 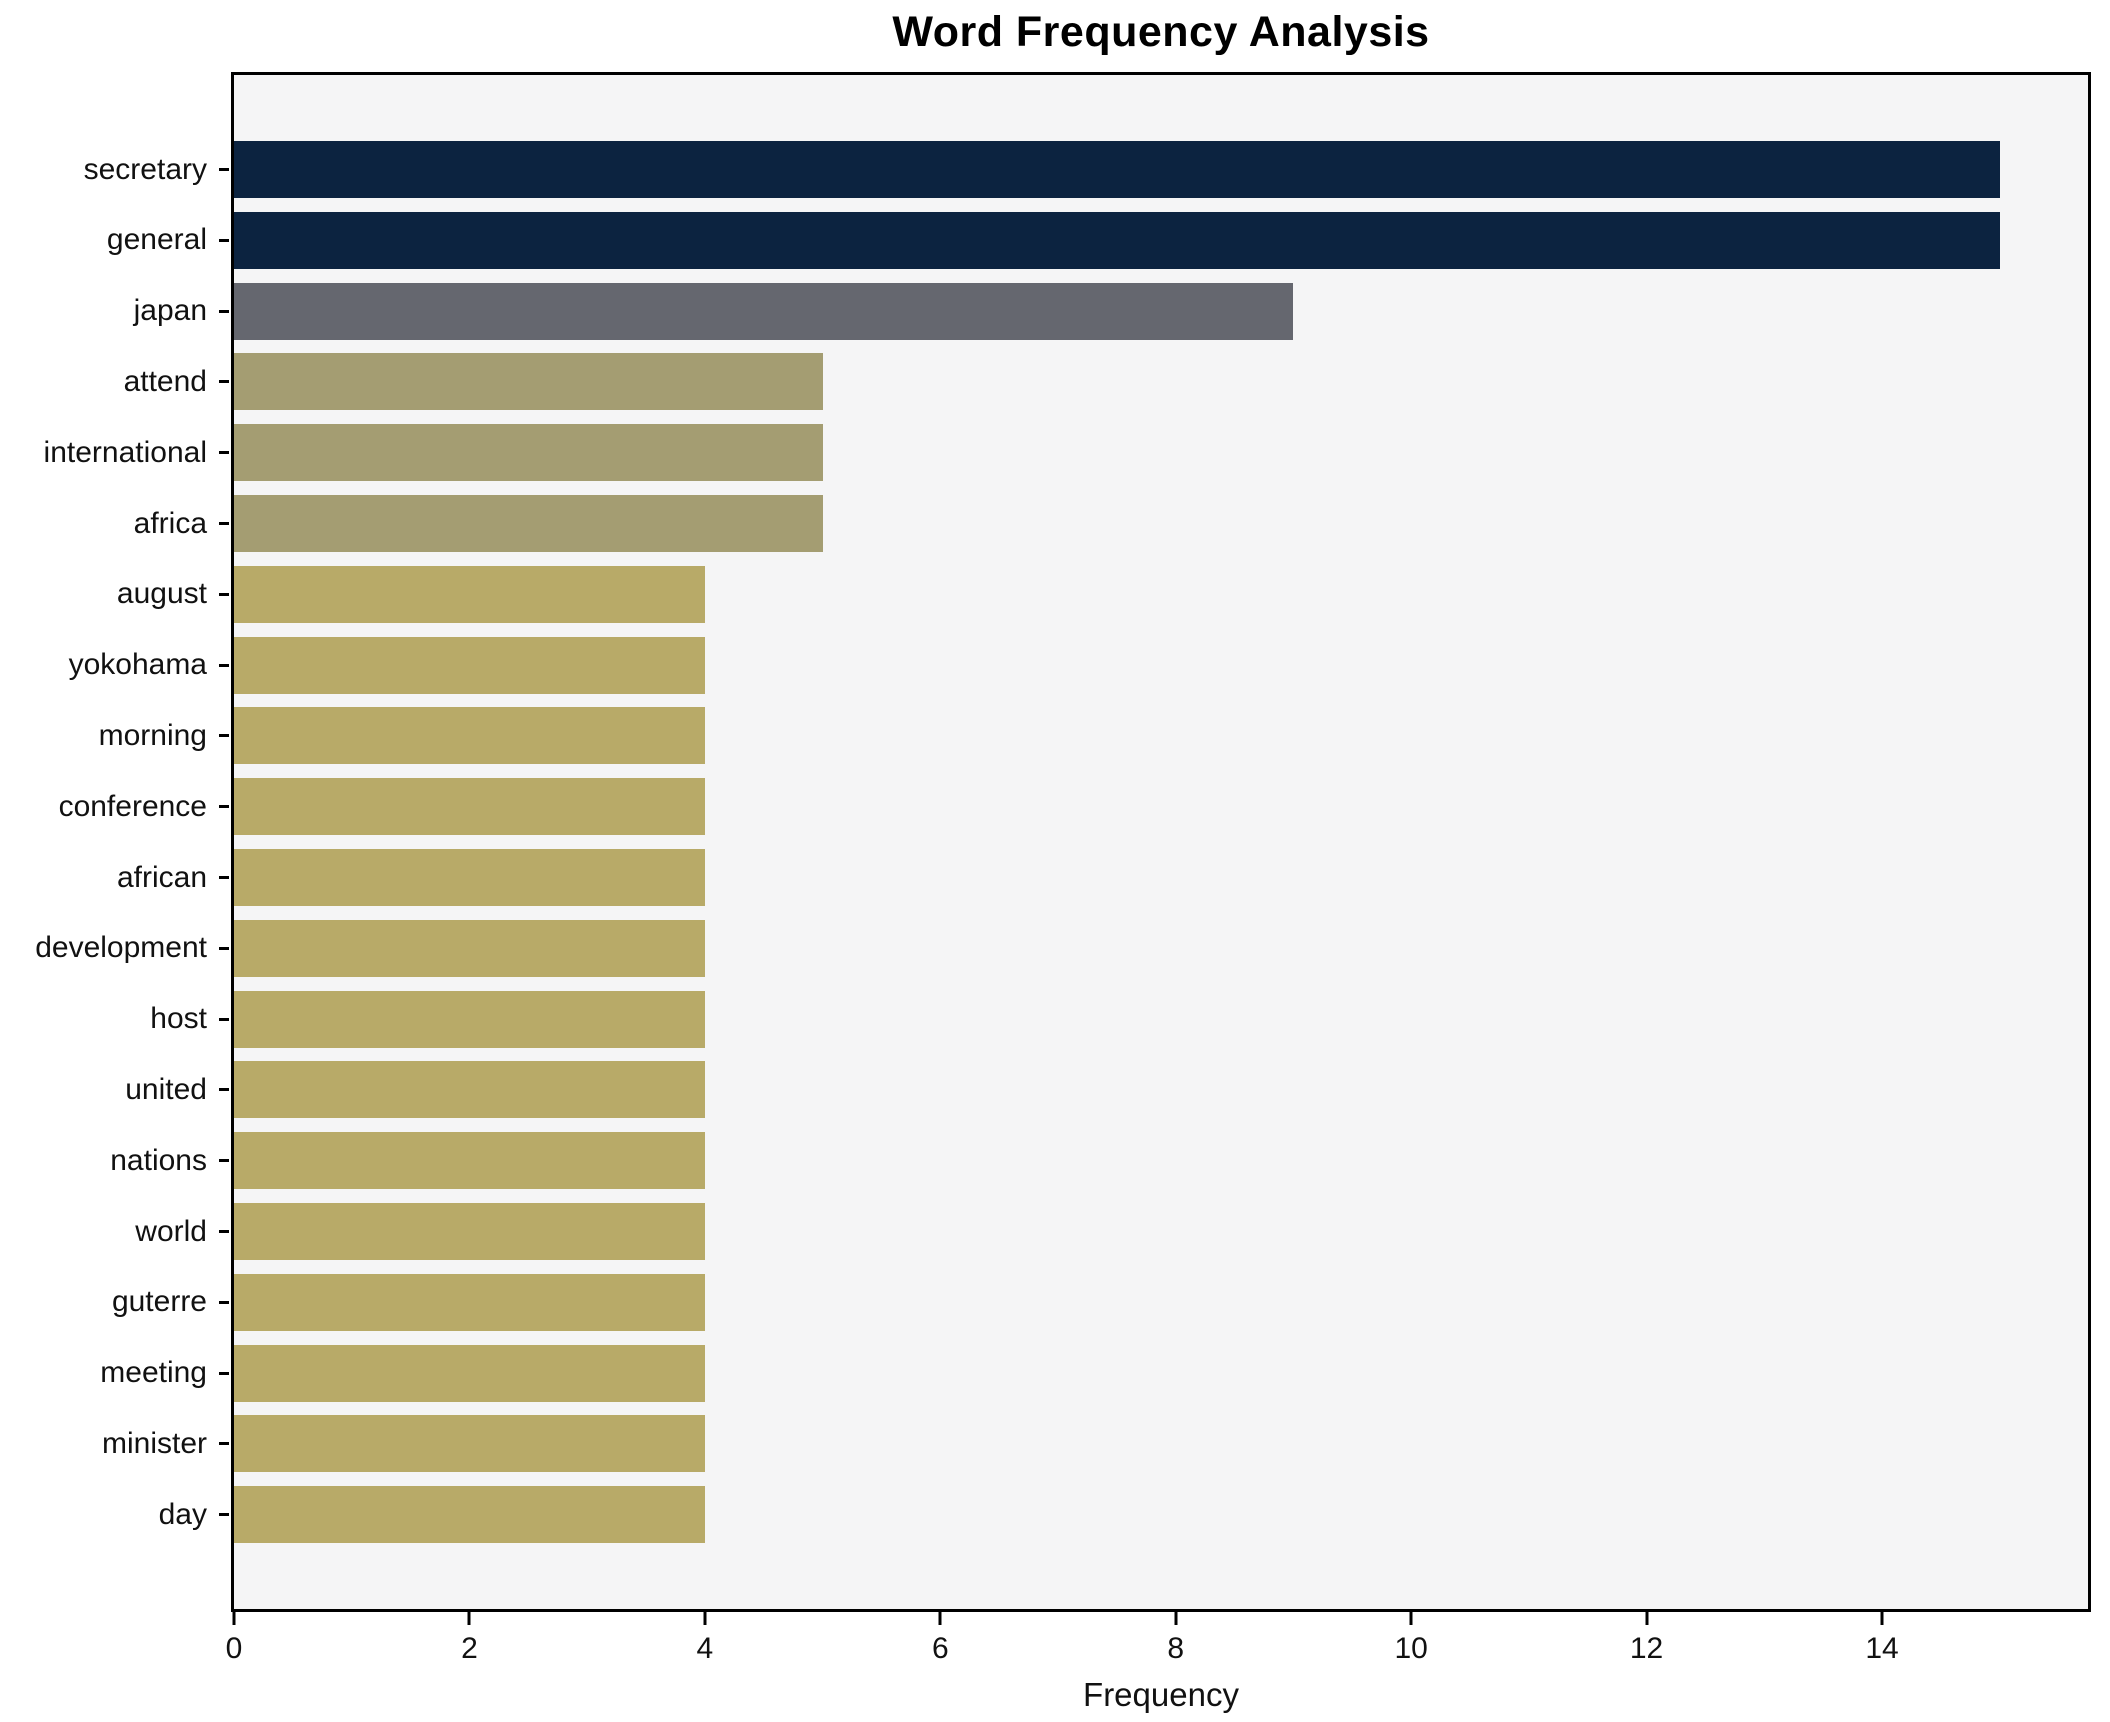 What do you see at coordinates (528, 523) in the screenshot?
I see `bar-africa` at bounding box center [528, 523].